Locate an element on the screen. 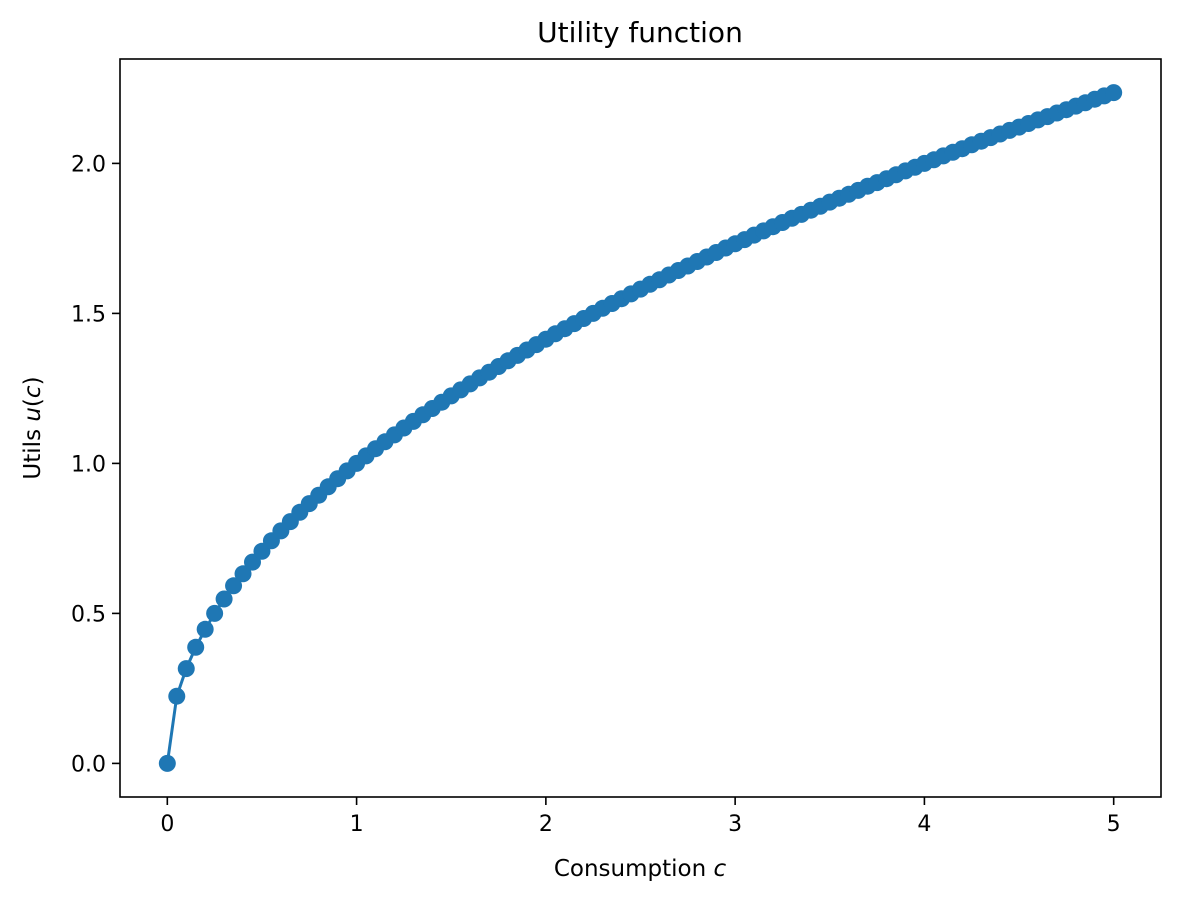  y-tick-label: 2.0 is located at coordinates (88, 164).